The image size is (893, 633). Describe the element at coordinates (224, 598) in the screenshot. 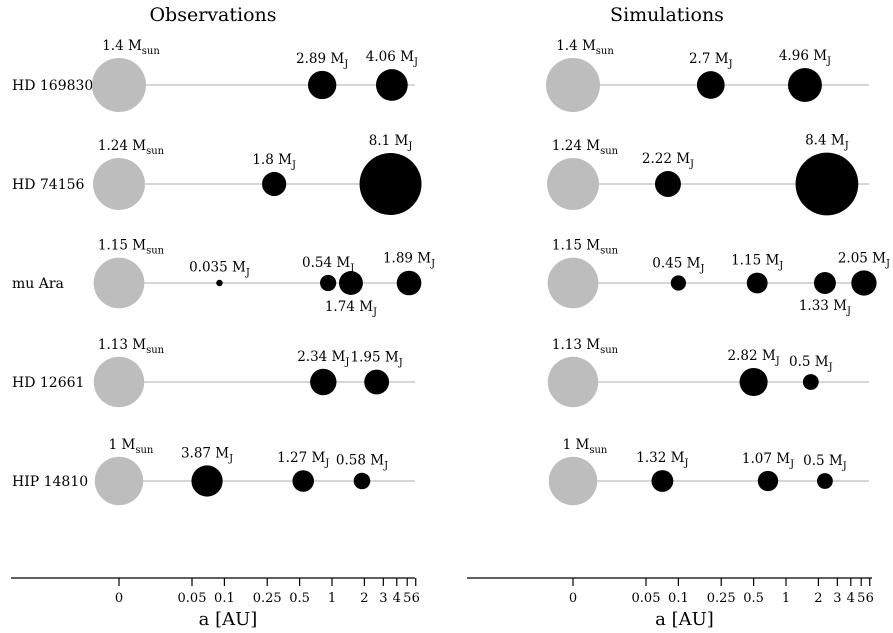

I see `x-tick-label: 0.1` at that location.